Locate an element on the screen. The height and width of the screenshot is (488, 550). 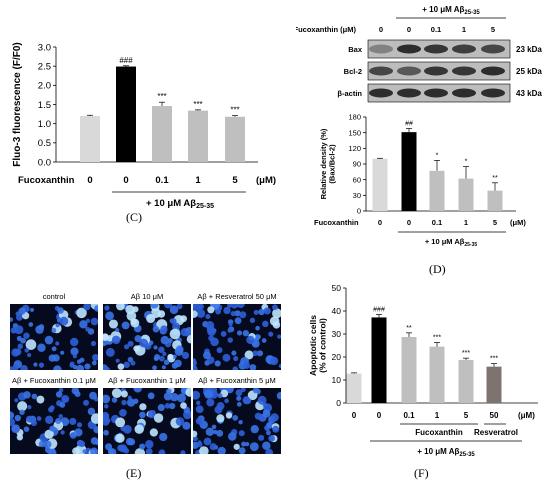
blot-column-label: 1 is located at coordinates (464, 29).